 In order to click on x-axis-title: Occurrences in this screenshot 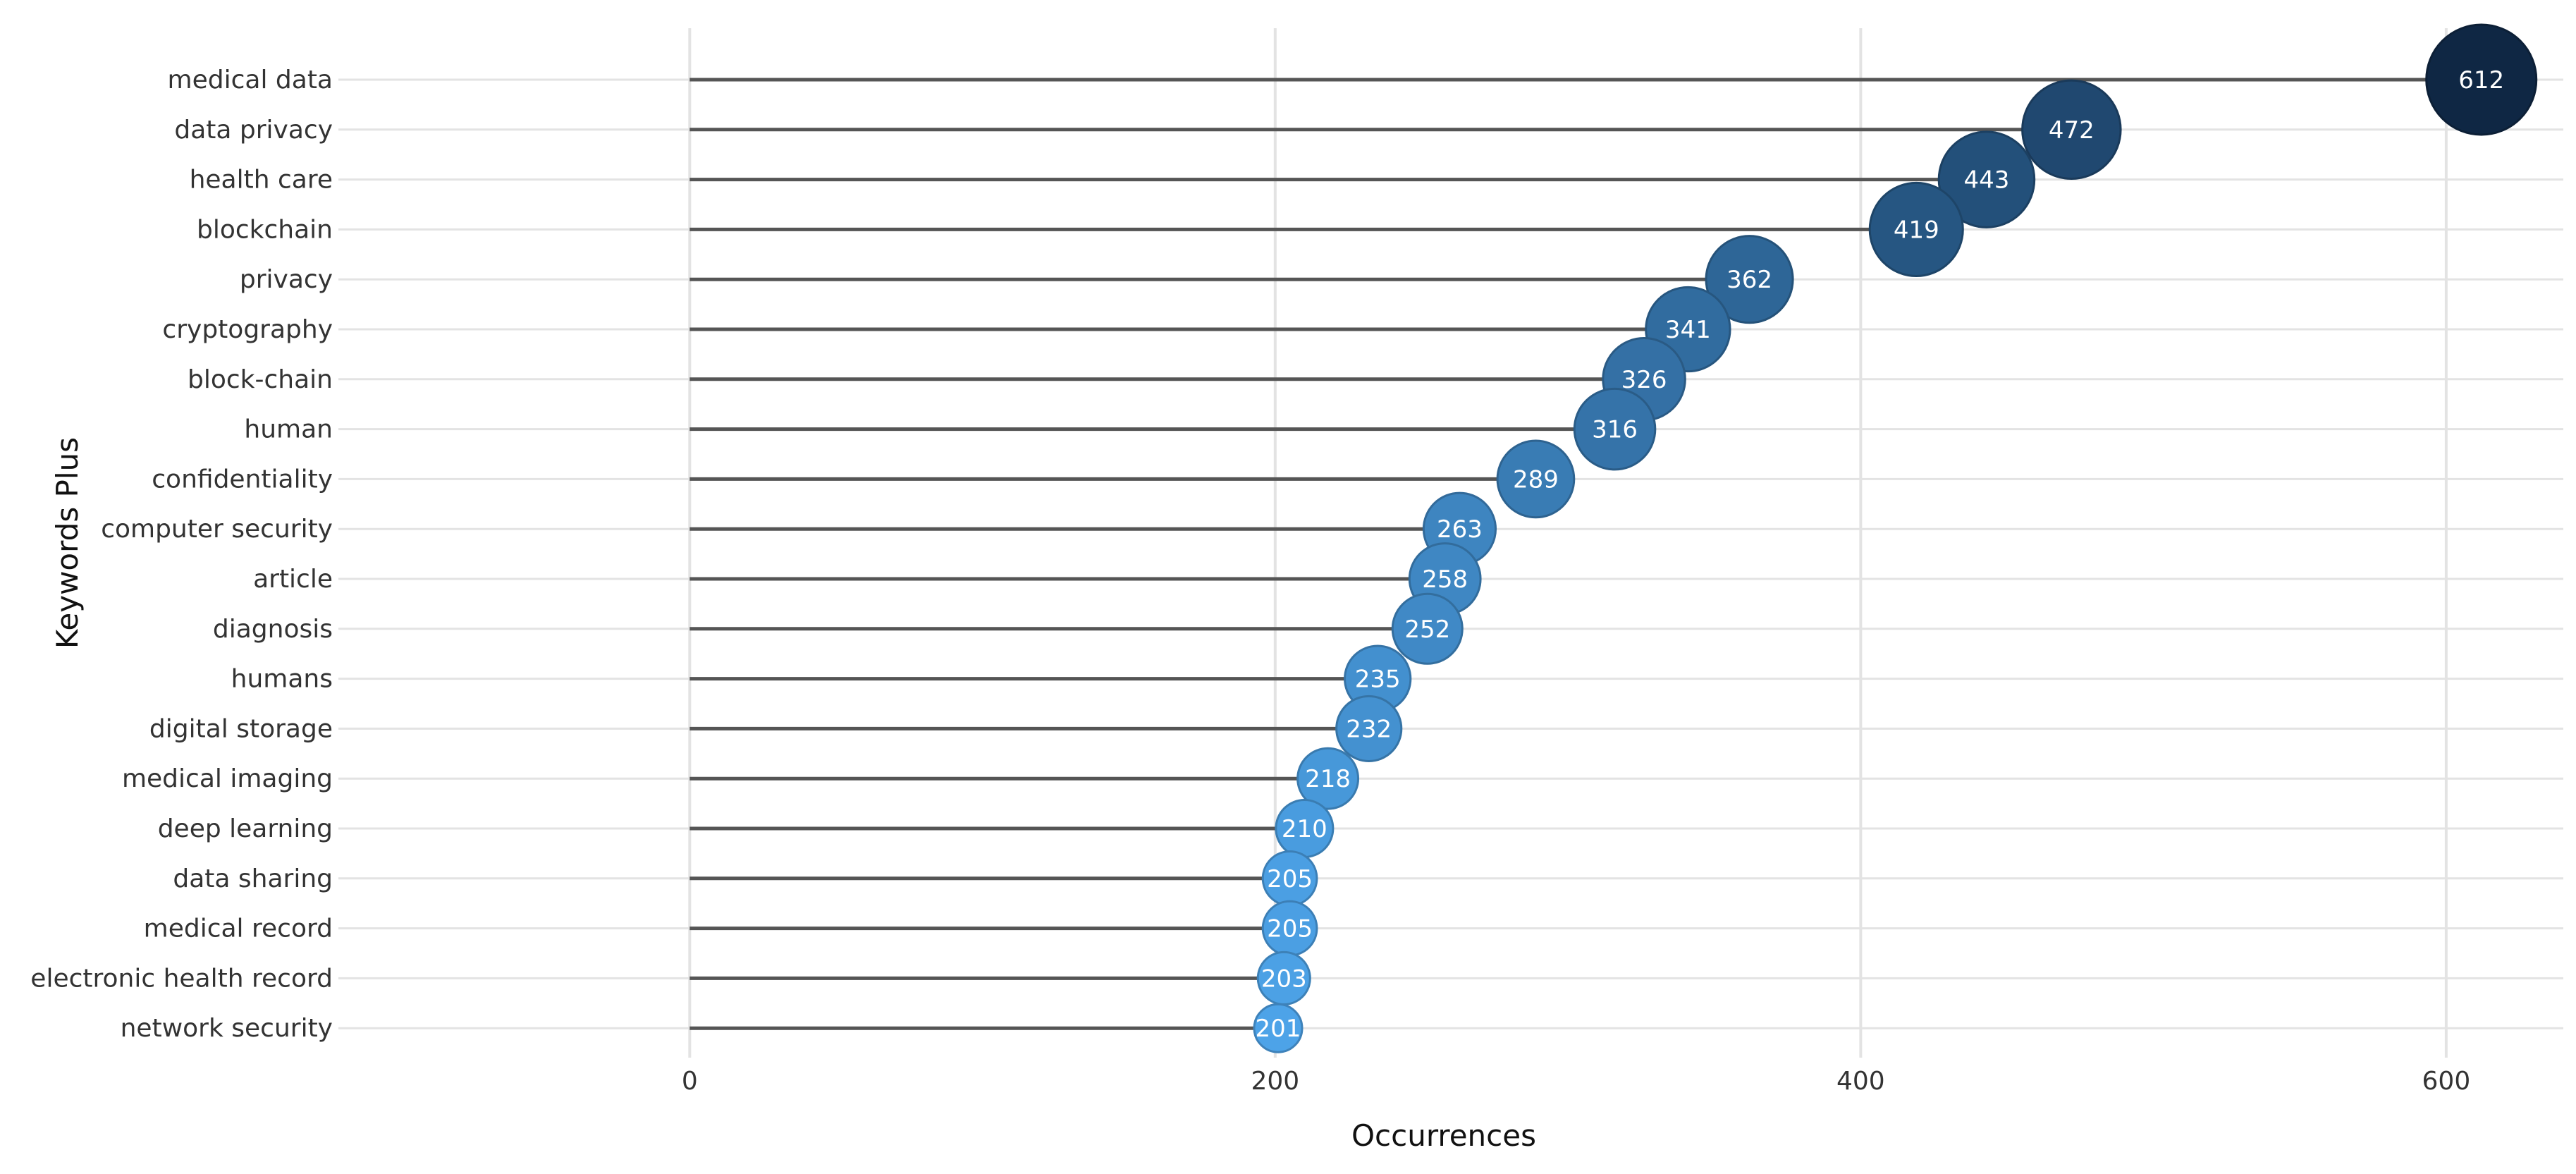, I will do `click(1443, 1135)`.